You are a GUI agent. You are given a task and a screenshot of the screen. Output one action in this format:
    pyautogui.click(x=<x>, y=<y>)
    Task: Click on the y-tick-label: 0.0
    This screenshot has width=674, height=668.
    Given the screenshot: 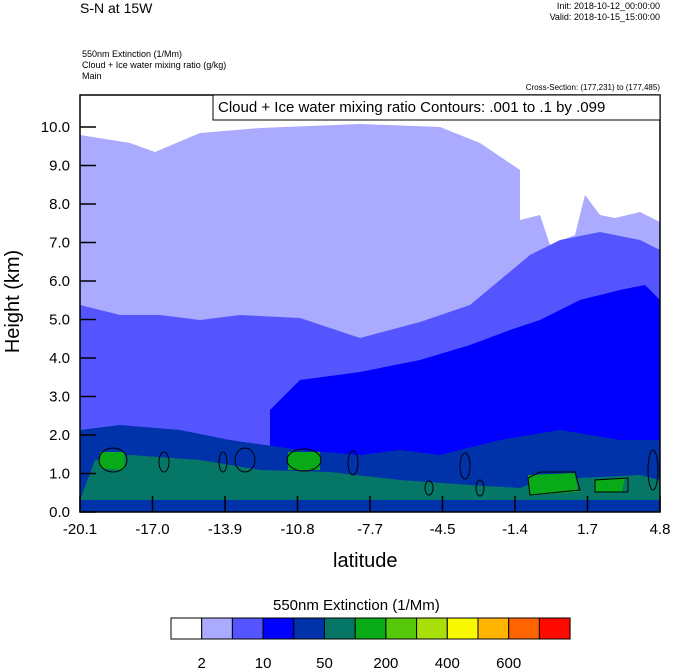 What is the action you would take?
    pyautogui.click(x=59, y=512)
    